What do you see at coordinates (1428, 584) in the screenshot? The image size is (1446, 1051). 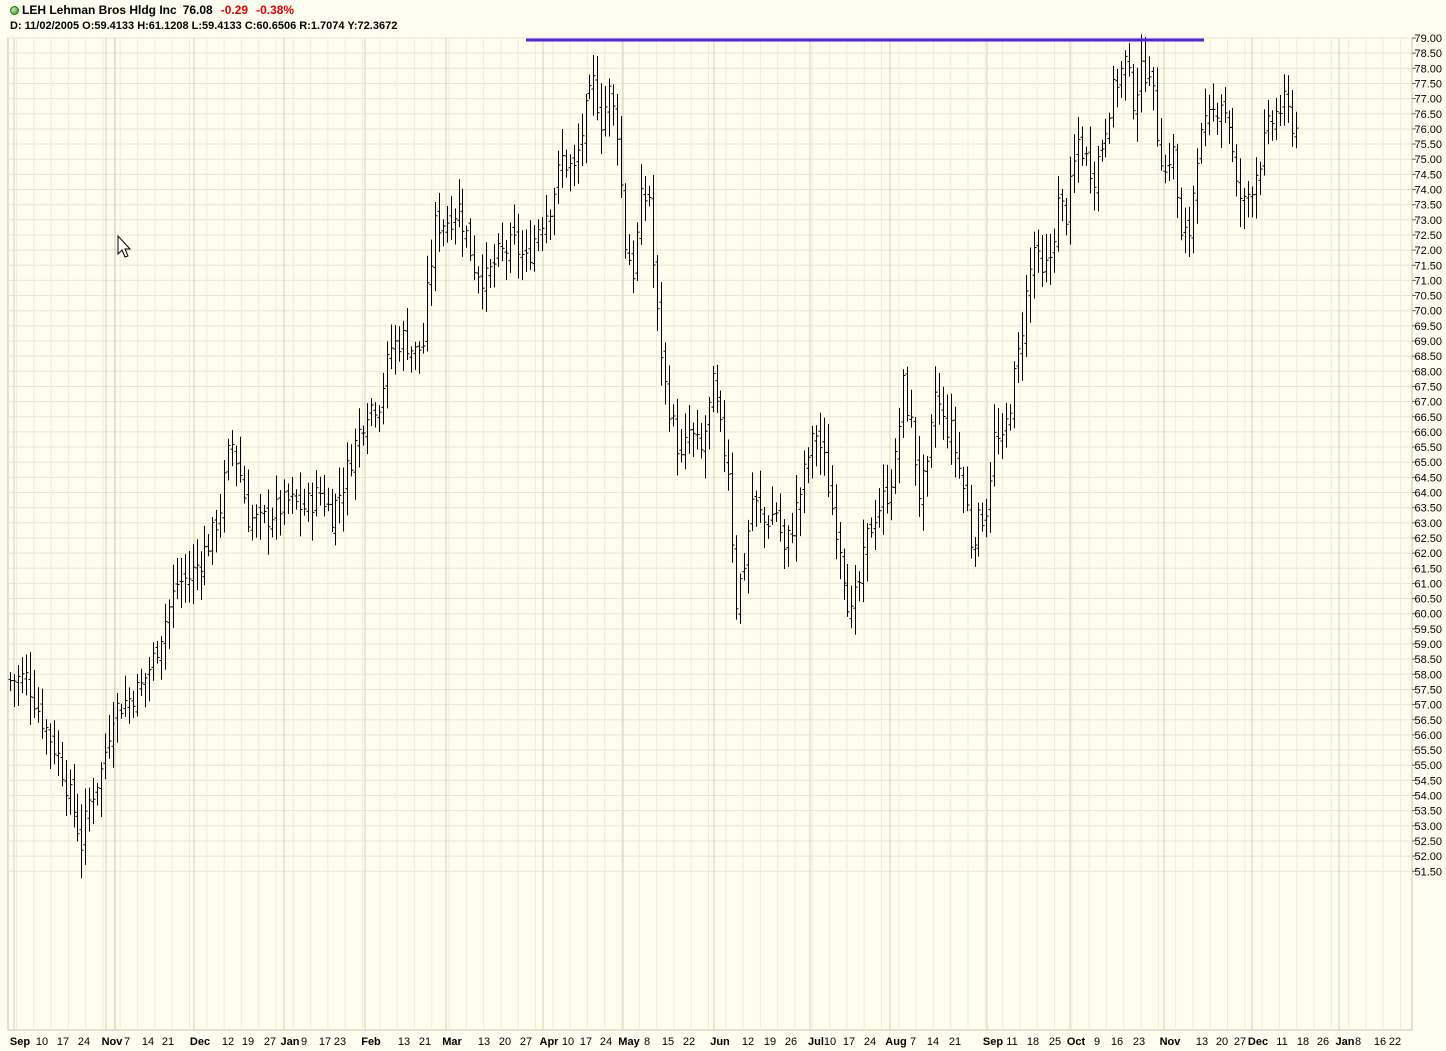 I see `y-tick-label: 61.00` at bounding box center [1428, 584].